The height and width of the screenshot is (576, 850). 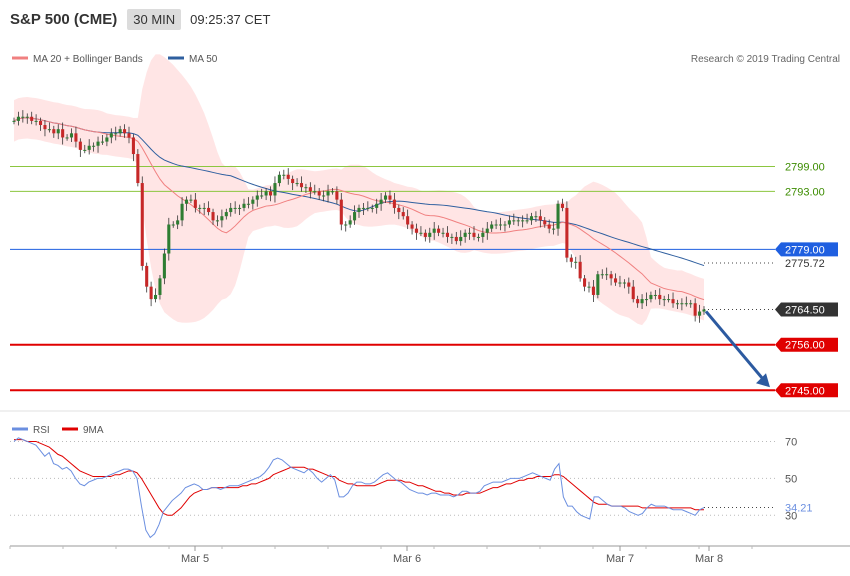 What do you see at coordinates (64, 19) in the screenshot?
I see `instrument-title: S&P 500 (CME)` at bounding box center [64, 19].